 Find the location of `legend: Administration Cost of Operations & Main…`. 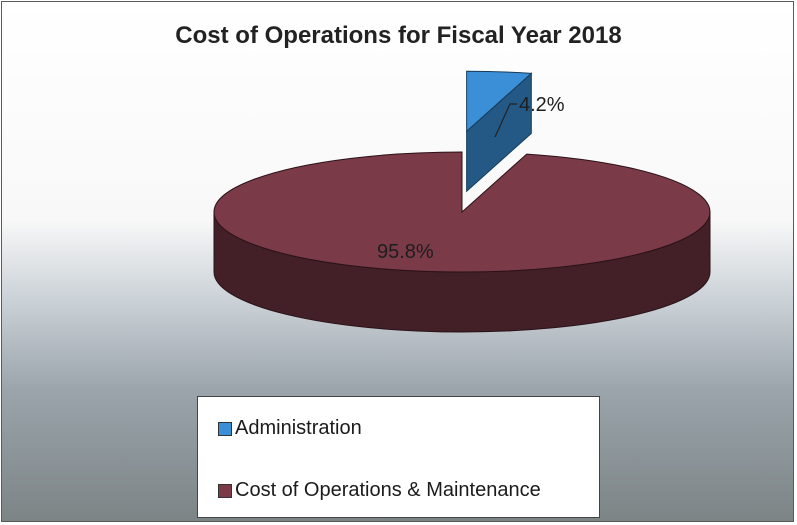

legend: Administration Cost of Operations & Main… is located at coordinates (398, 457).